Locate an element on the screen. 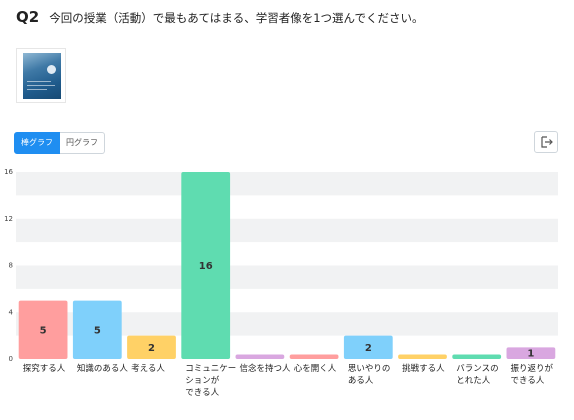 This screenshot has width=574, height=420. y-tick-label: 12 is located at coordinates (8, 219).